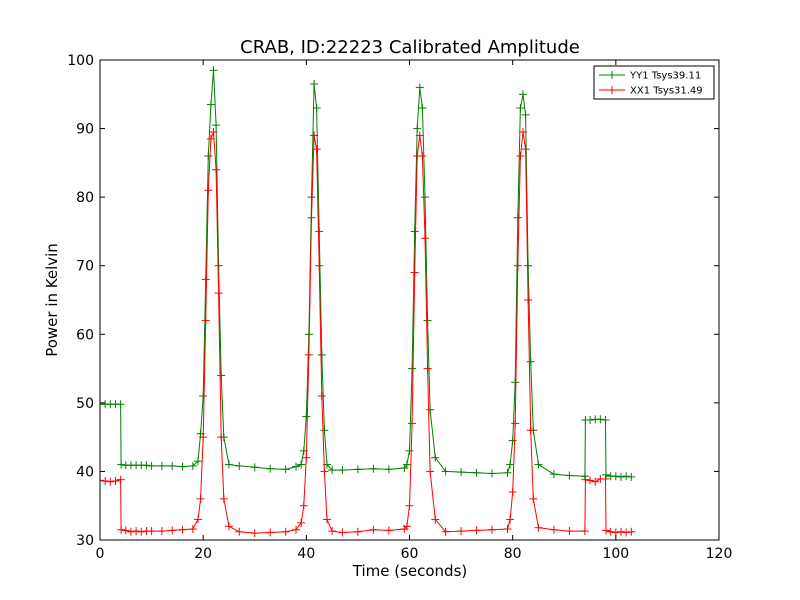 The width and height of the screenshot is (800, 600). What do you see at coordinates (52, 300) in the screenshot?
I see `y-axis-label: Power in Kelvin` at bounding box center [52, 300].